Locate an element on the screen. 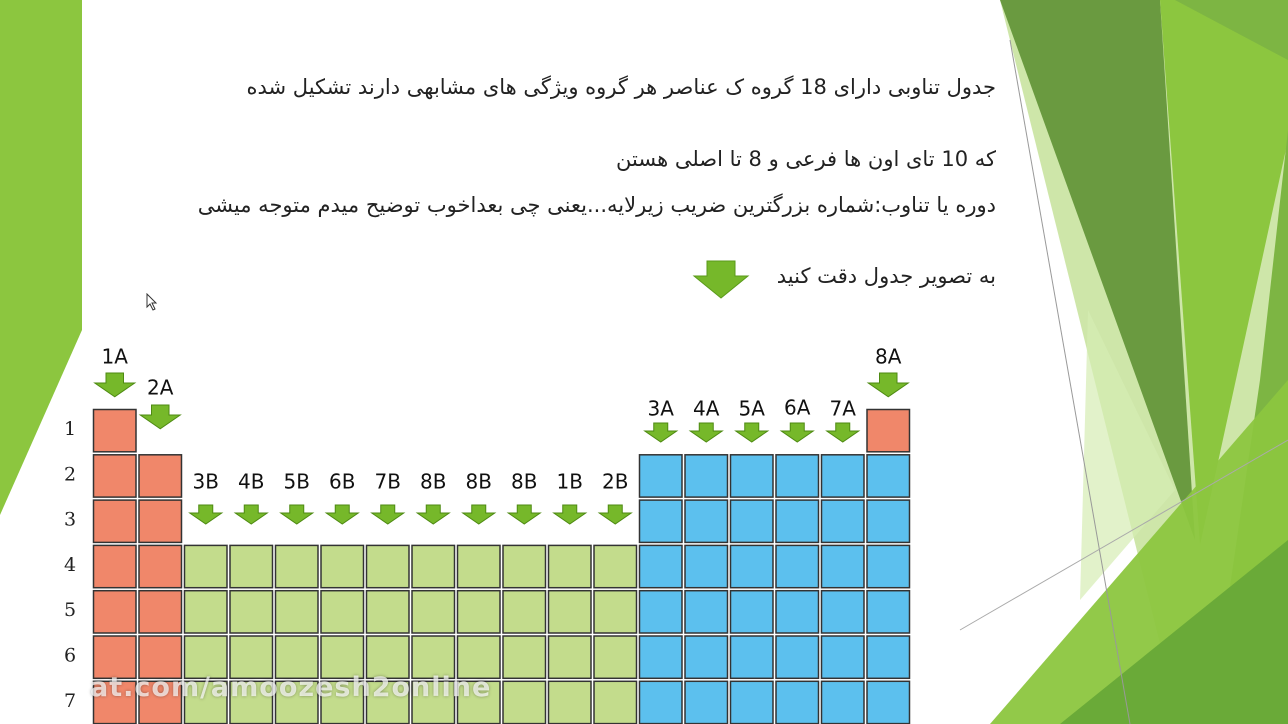  period-label: 2 is located at coordinates (70, 474).